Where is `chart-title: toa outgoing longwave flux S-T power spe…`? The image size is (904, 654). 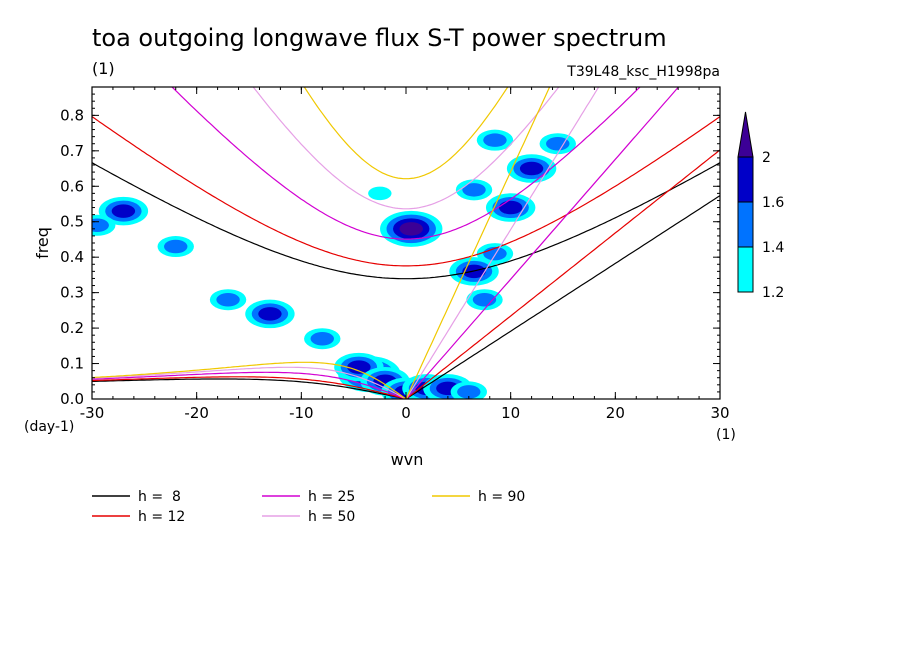
chart-title: toa outgoing longwave flux S-T power spe… is located at coordinates (379, 38).